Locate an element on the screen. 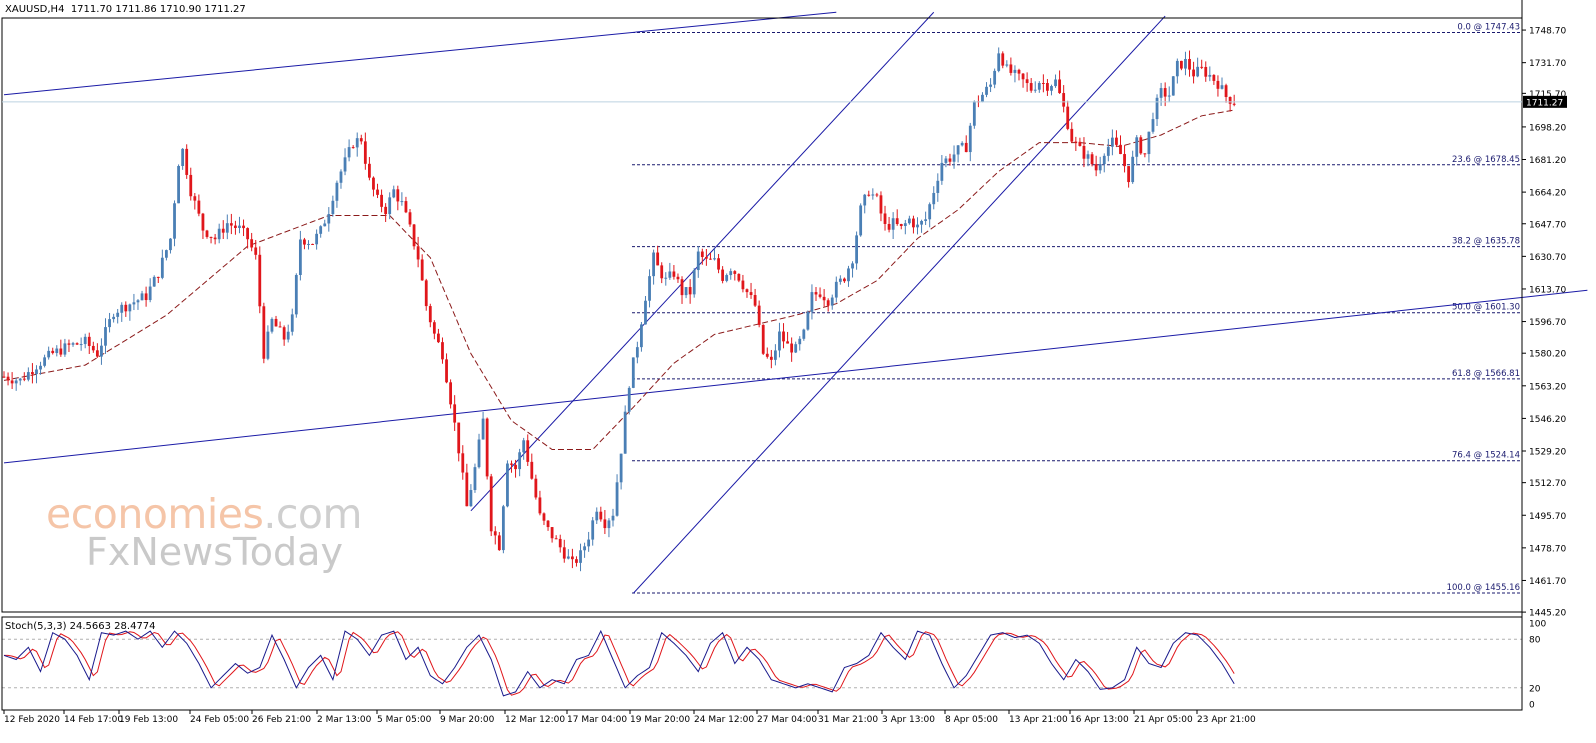  y-tick-label: 1715.70 is located at coordinates (1547, 95).